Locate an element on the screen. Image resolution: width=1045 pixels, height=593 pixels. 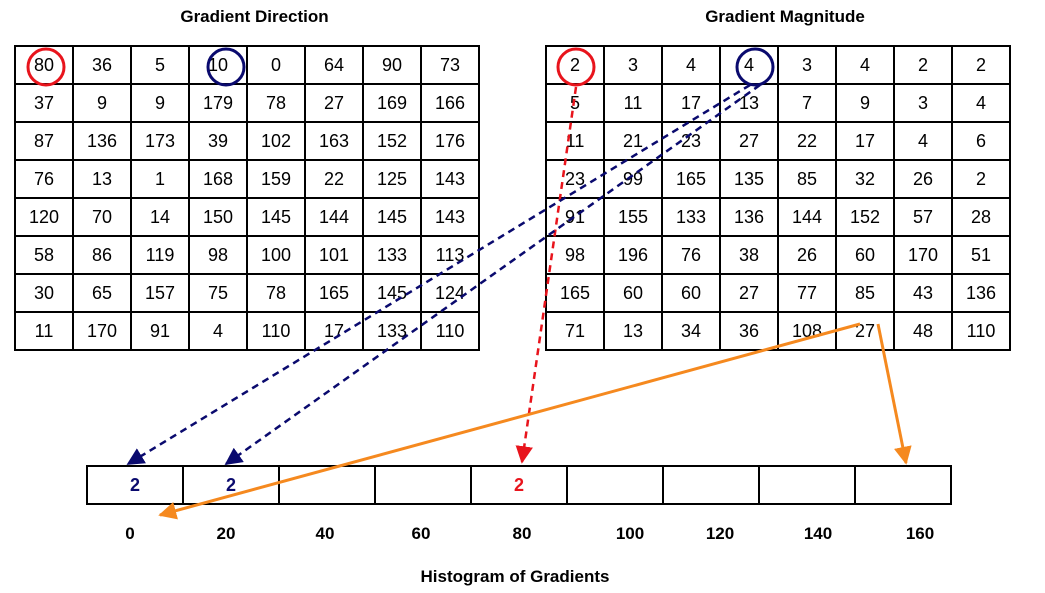
direction-cell: 176 is located at coordinates (450, 141).